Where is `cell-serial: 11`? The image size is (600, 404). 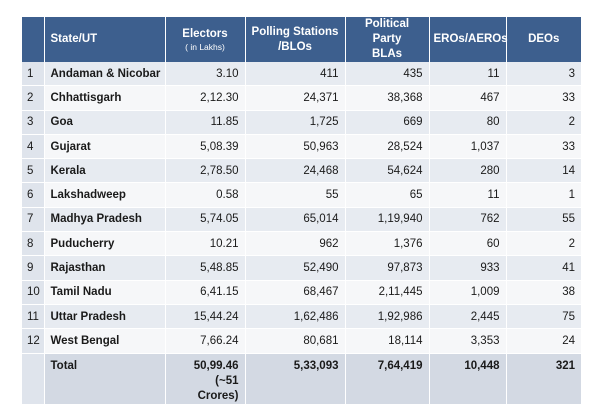 cell-serial: 11 is located at coordinates (33, 317).